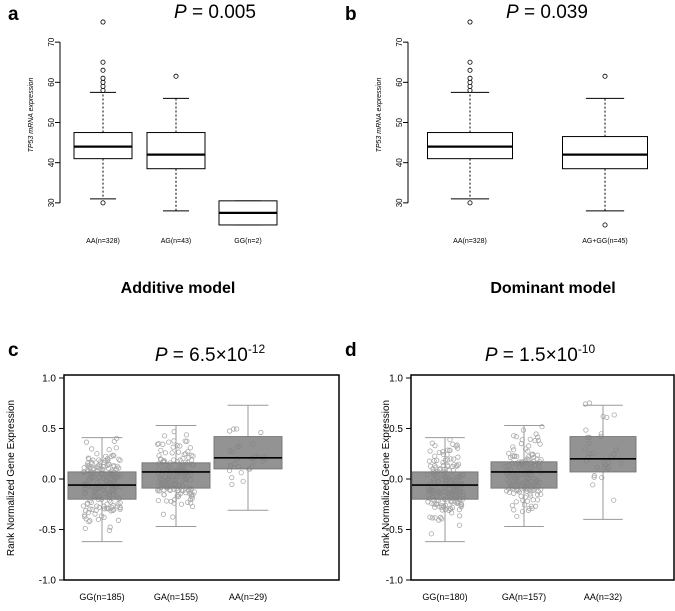 The height and width of the screenshot is (611, 675). What do you see at coordinates (13, 14) in the screenshot?
I see `panel-letter-a: a` at bounding box center [13, 14].